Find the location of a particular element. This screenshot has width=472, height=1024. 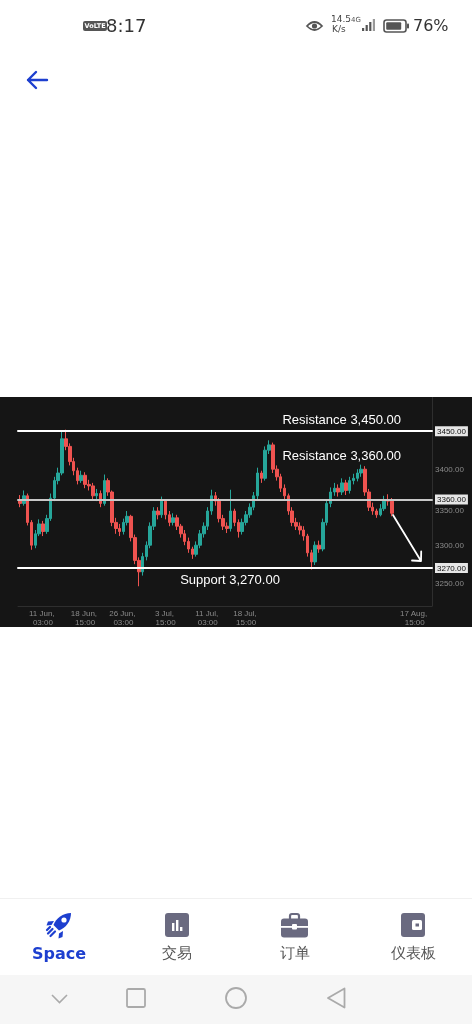

y-tick-label: 3250.00 is located at coordinates (450, 583).